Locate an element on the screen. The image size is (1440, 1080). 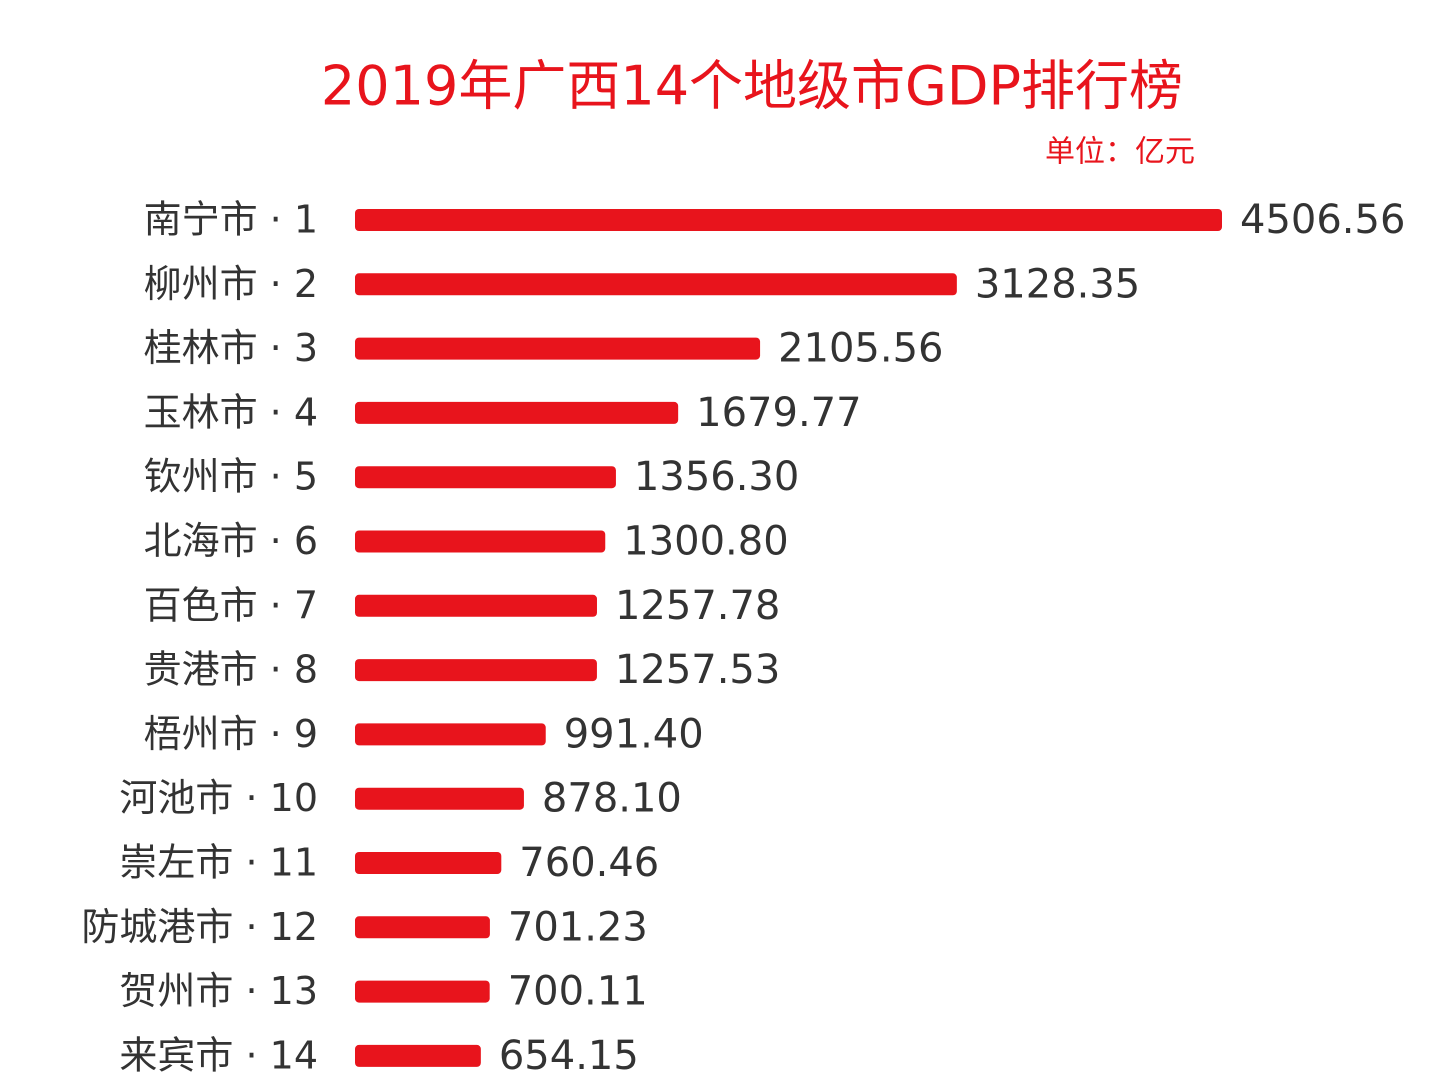
category-label: 河池市 · 10 is located at coordinates (218, 798).